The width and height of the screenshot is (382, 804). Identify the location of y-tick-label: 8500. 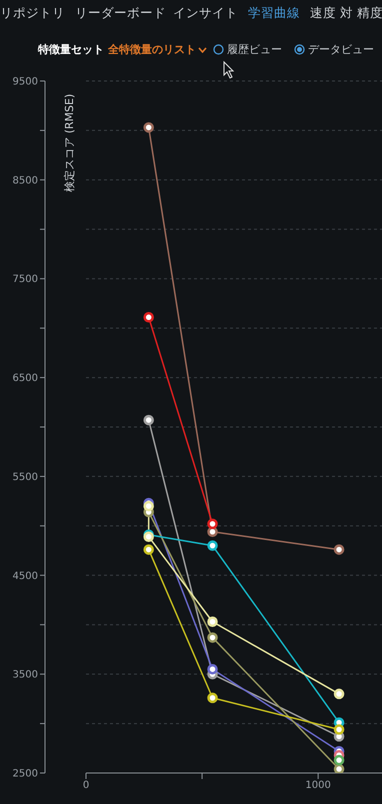
(25, 180).